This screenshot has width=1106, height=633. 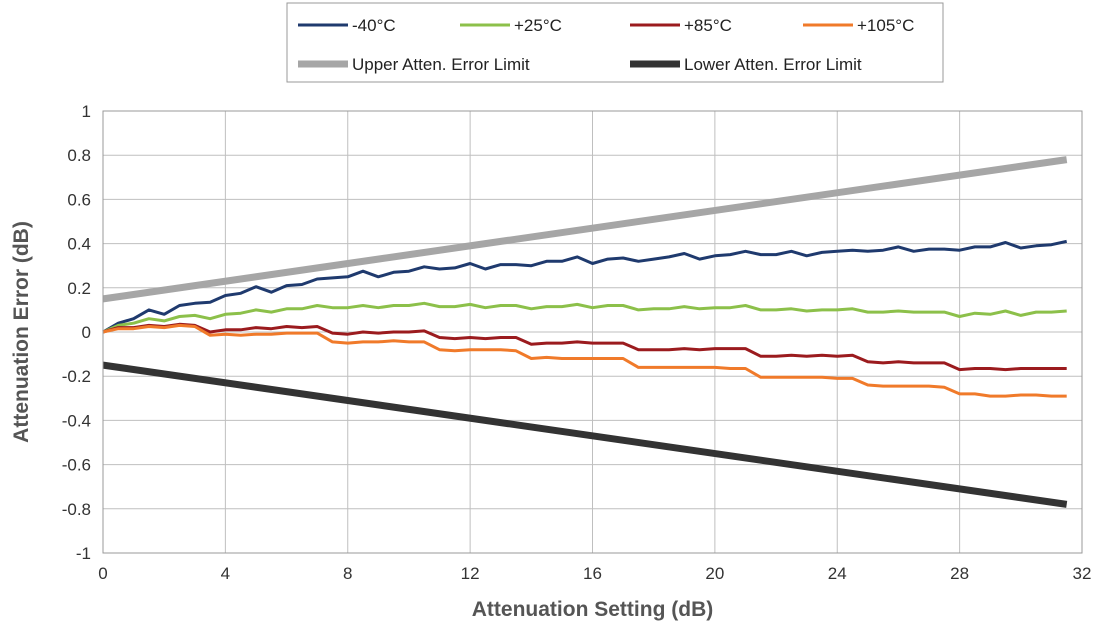 I want to click on x-axis-title: Attenuation Setting (dB), so click(x=592, y=609).